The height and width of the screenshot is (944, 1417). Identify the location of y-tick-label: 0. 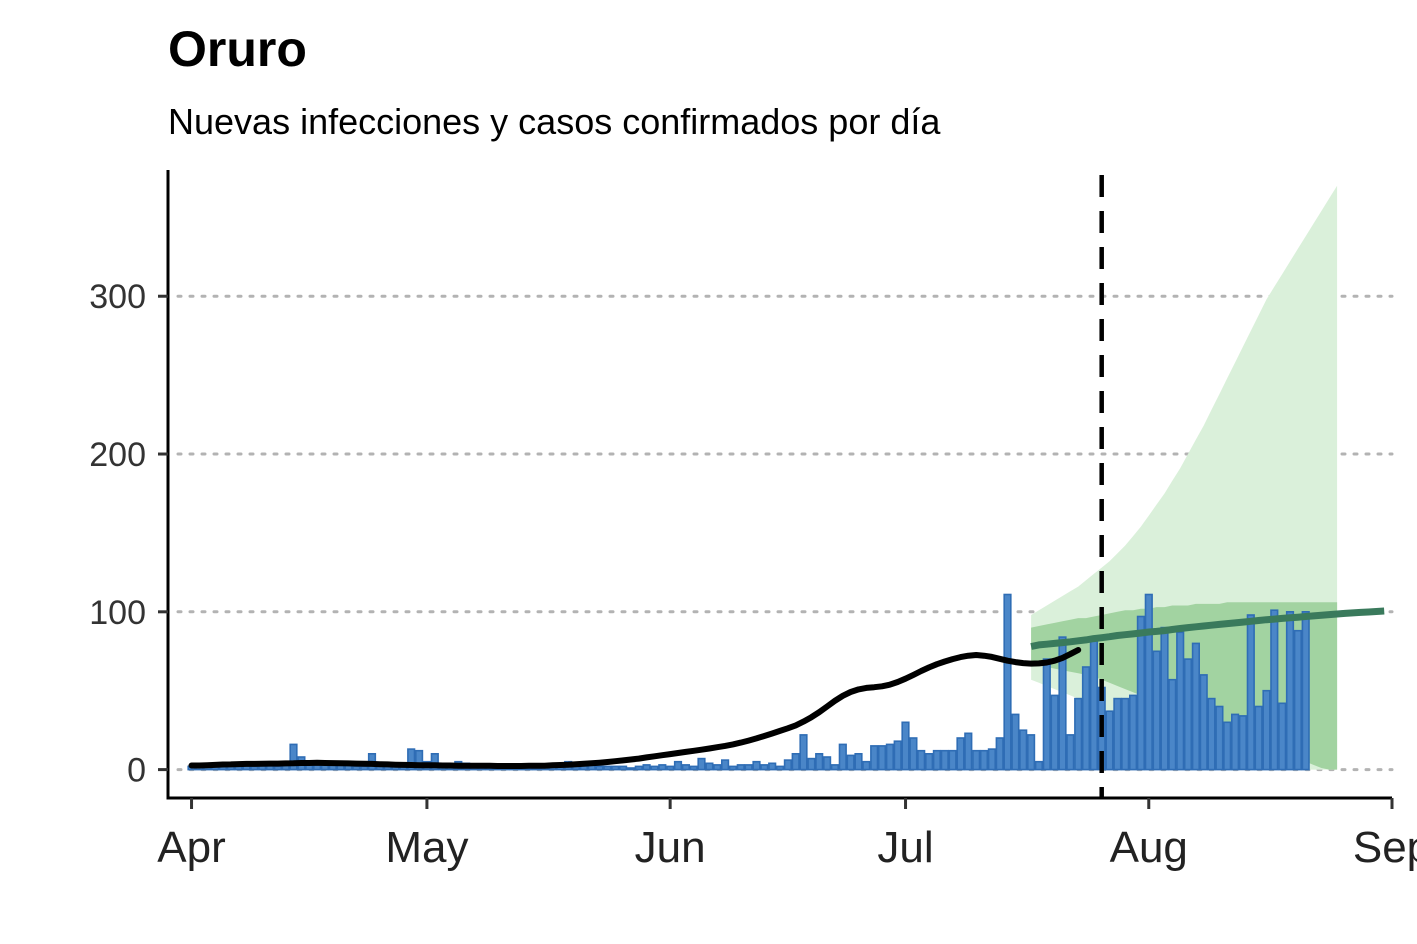
(136, 771).